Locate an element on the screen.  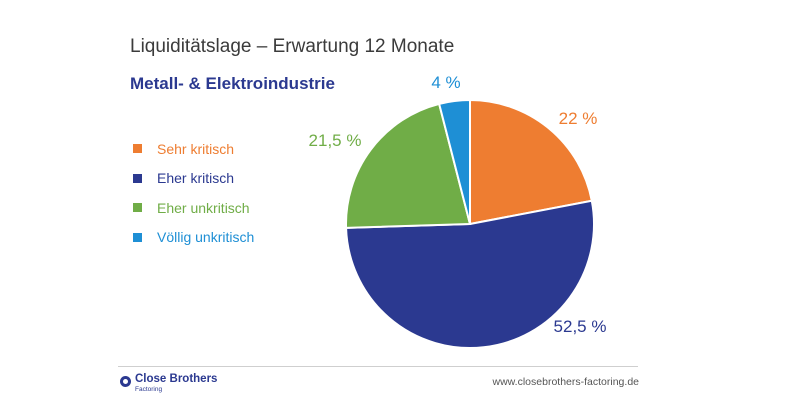
legend-item-voellig-unkritisch: Völlig unkritisch is located at coordinates (193, 238).